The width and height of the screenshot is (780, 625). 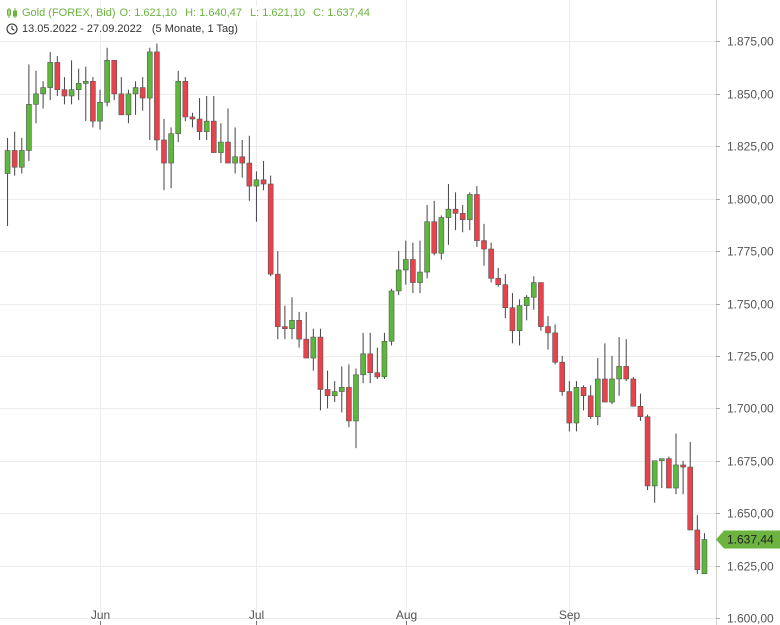 I want to click on high-value: H: 1.640,47, so click(x=213, y=13).